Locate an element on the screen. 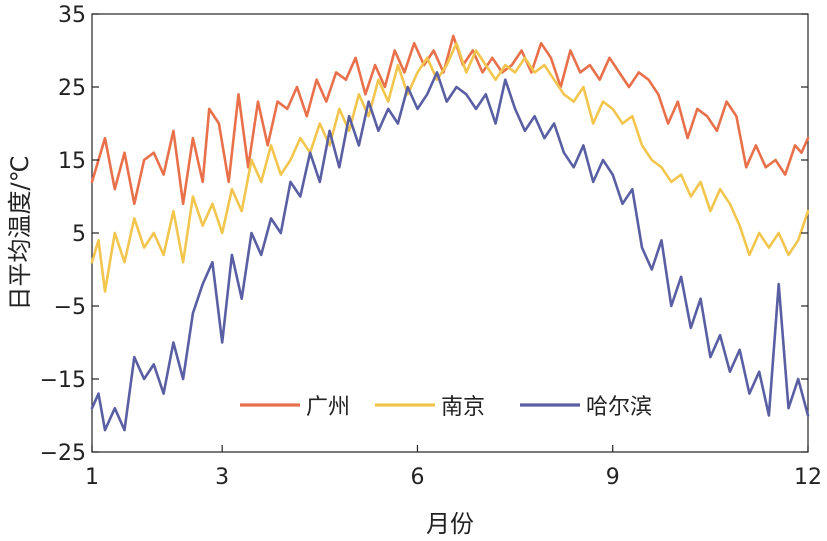  legend-label: 广州 is located at coordinates (328, 407).